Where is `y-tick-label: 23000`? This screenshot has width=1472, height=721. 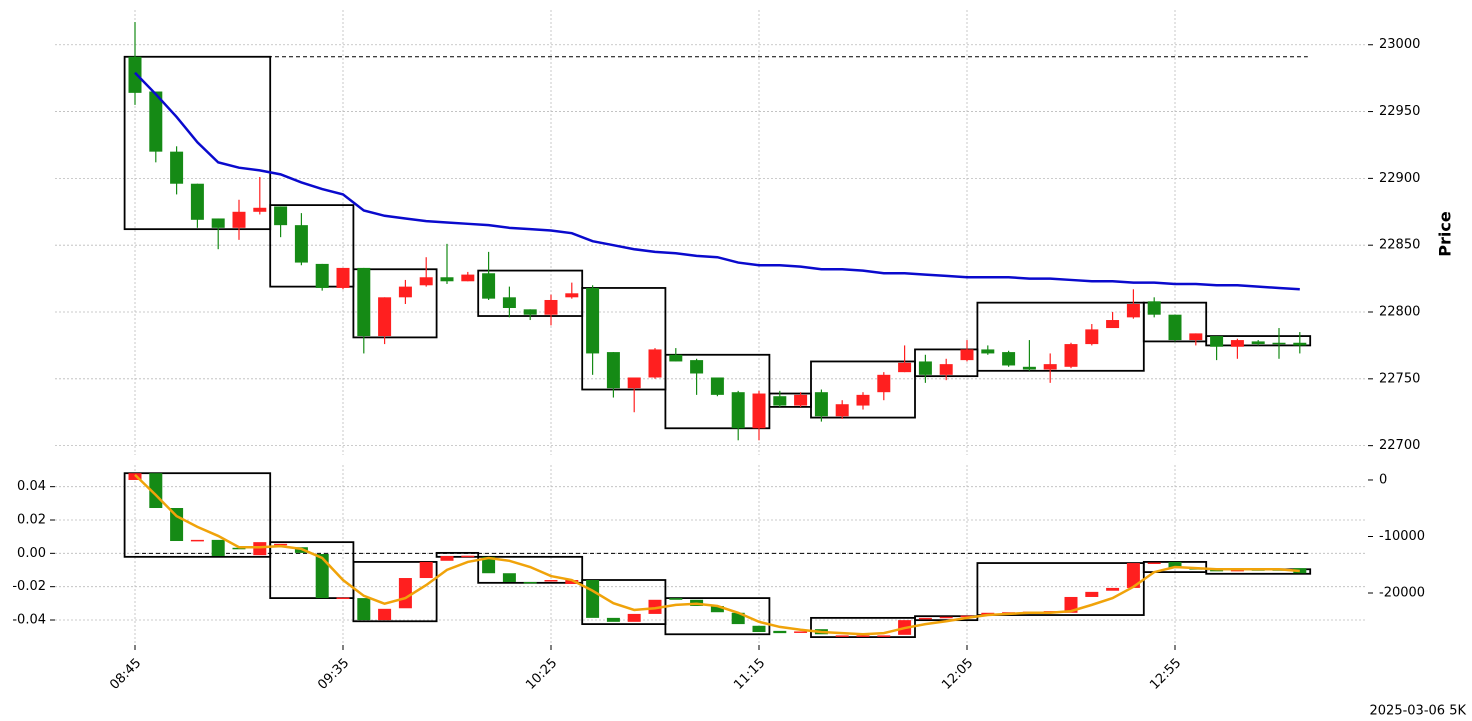
y-tick-label: 23000 is located at coordinates (1399, 44).